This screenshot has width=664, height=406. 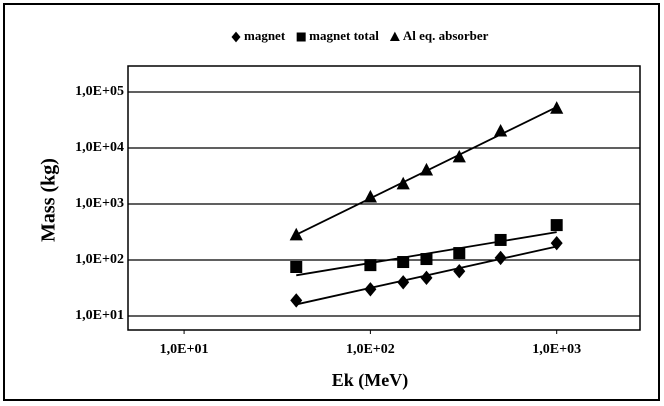 What do you see at coordinates (49, 200) in the screenshot?
I see `y-axis-label: Mass (kg)` at bounding box center [49, 200].